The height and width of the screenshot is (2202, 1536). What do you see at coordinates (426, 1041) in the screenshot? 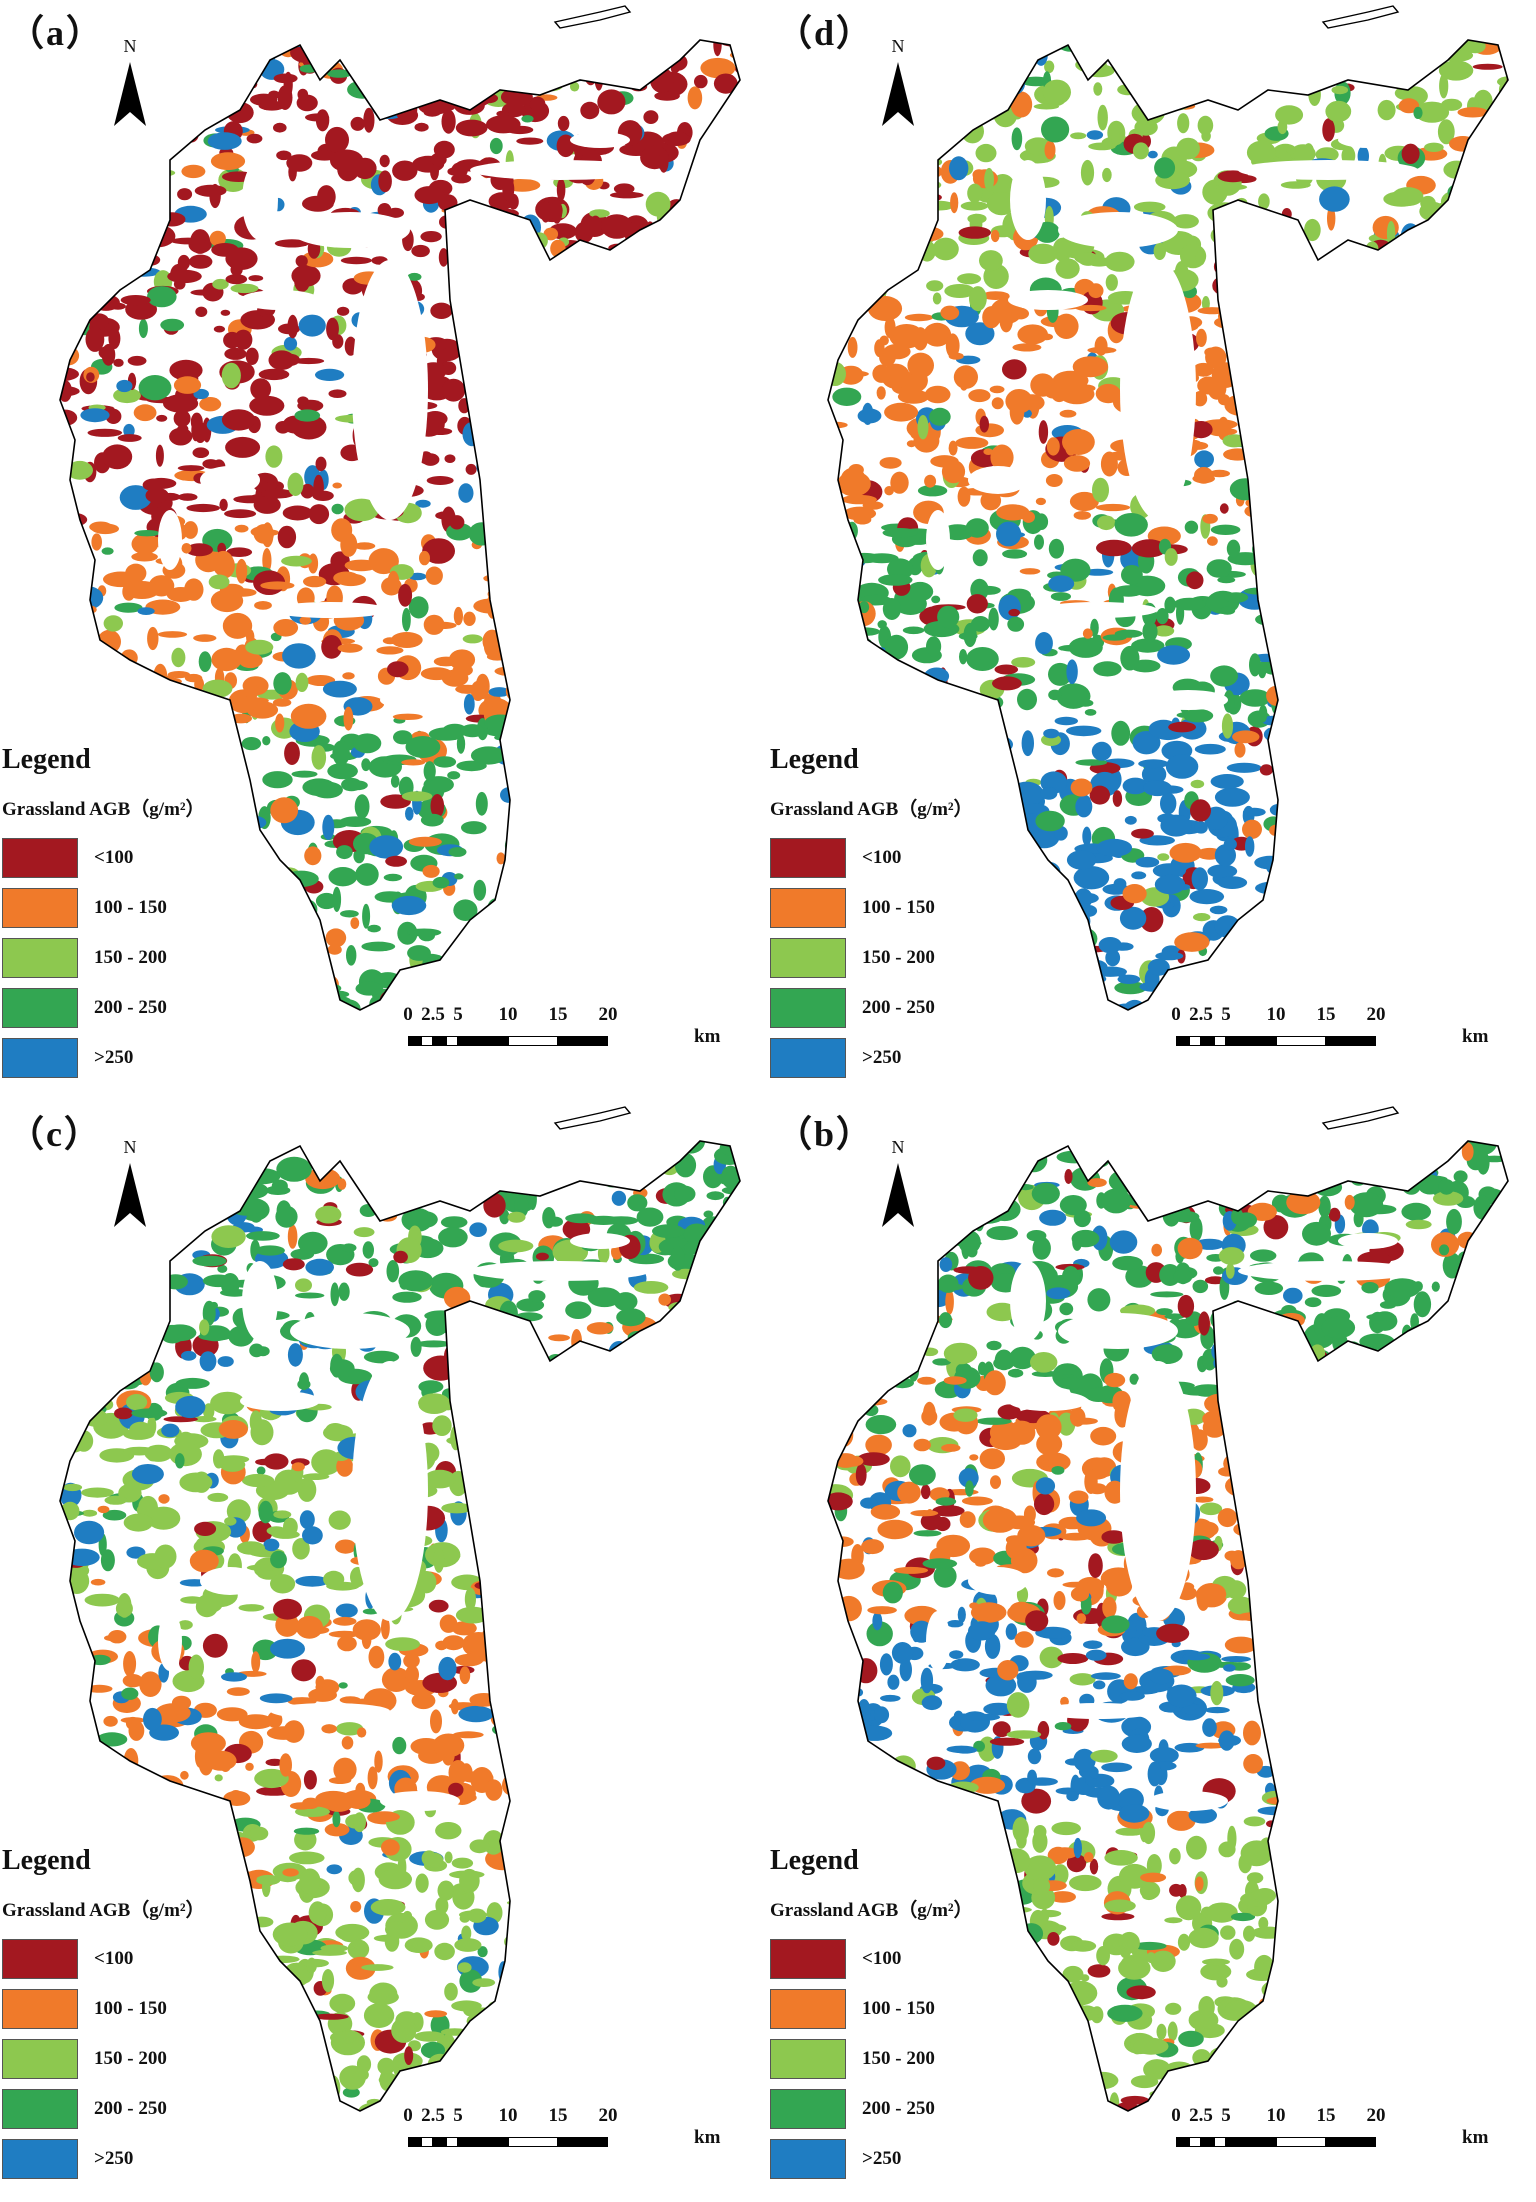
I see `scale-bar-segment` at bounding box center [426, 1041].